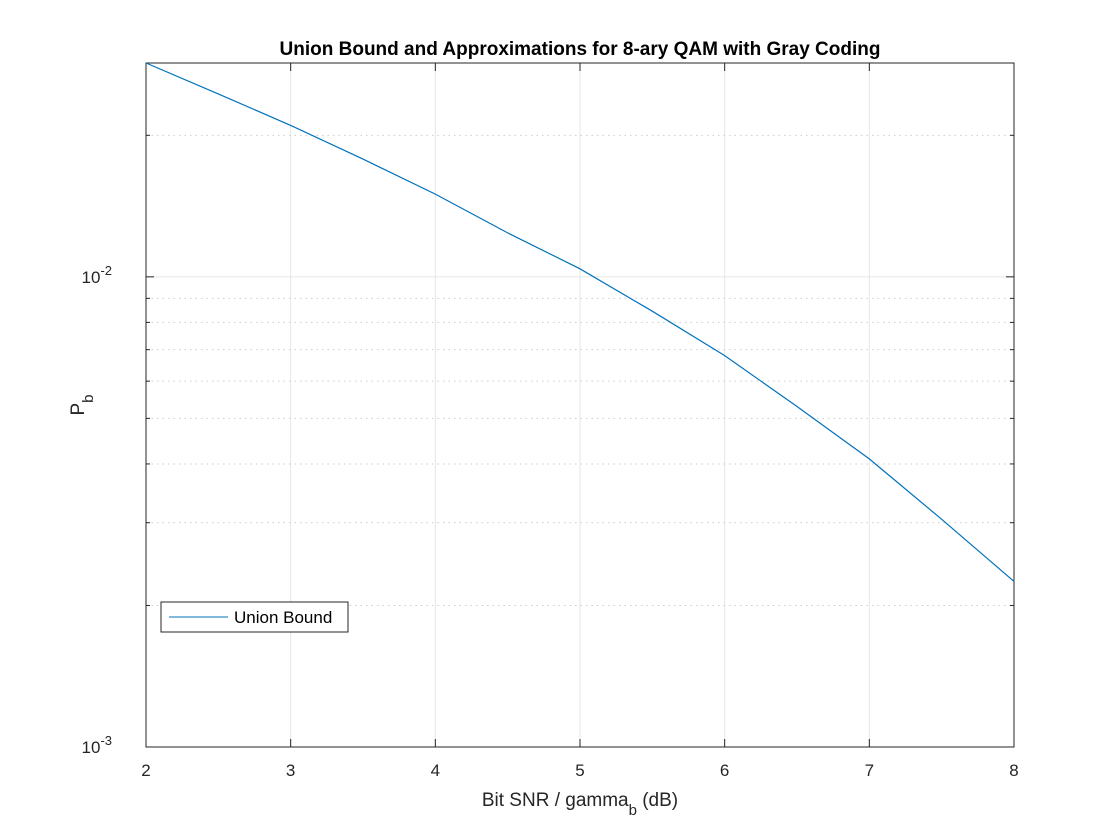 Image resolution: width=1120 pixels, height=840 pixels. What do you see at coordinates (869, 770) in the screenshot?
I see `x-tick-label: 7` at bounding box center [869, 770].